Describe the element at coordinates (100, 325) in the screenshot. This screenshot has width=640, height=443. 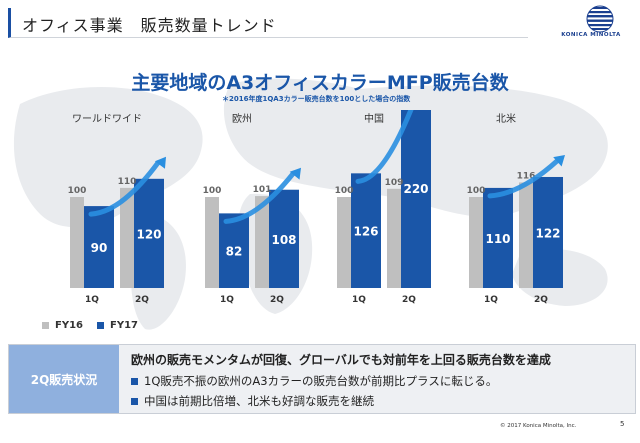
I see `legend-swatch-fy17` at that location.